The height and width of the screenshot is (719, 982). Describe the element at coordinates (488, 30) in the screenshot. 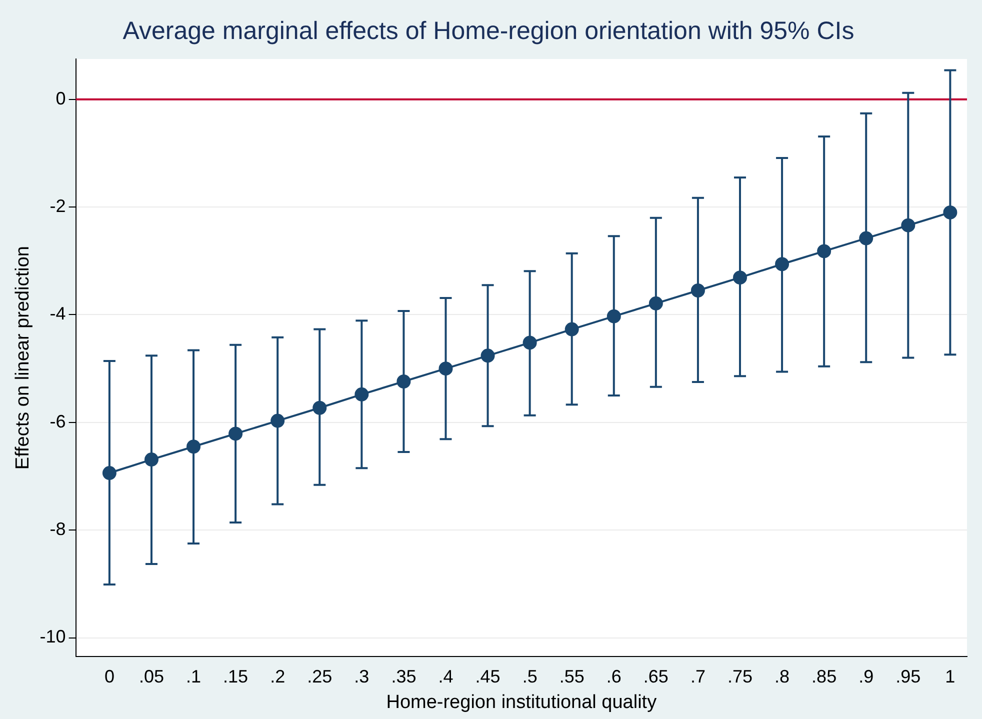

I see `chart-title: Average marginal effects of Home-region orientation with 95% CIs` at that location.